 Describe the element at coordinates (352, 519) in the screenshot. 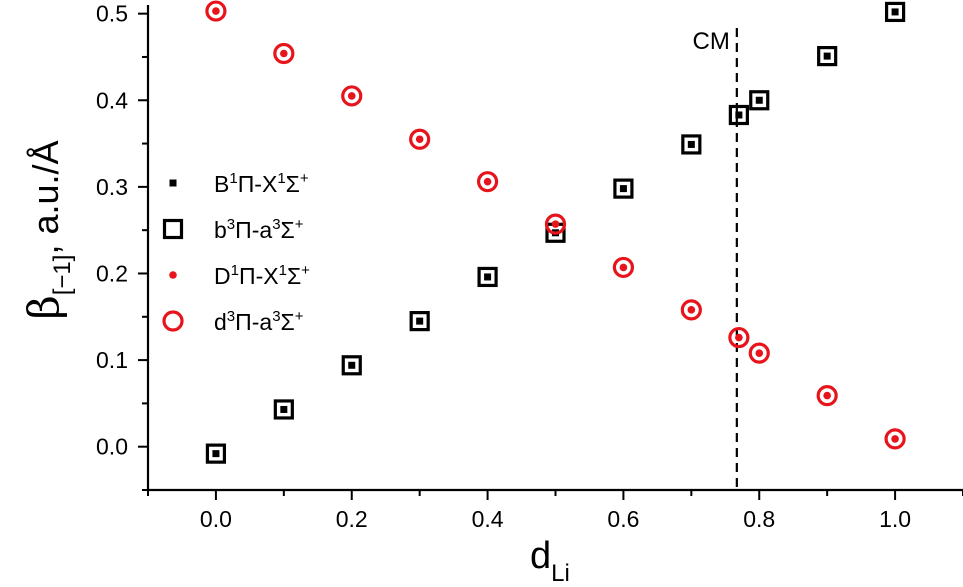

I see `x-tick-label: 0.2` at that location.